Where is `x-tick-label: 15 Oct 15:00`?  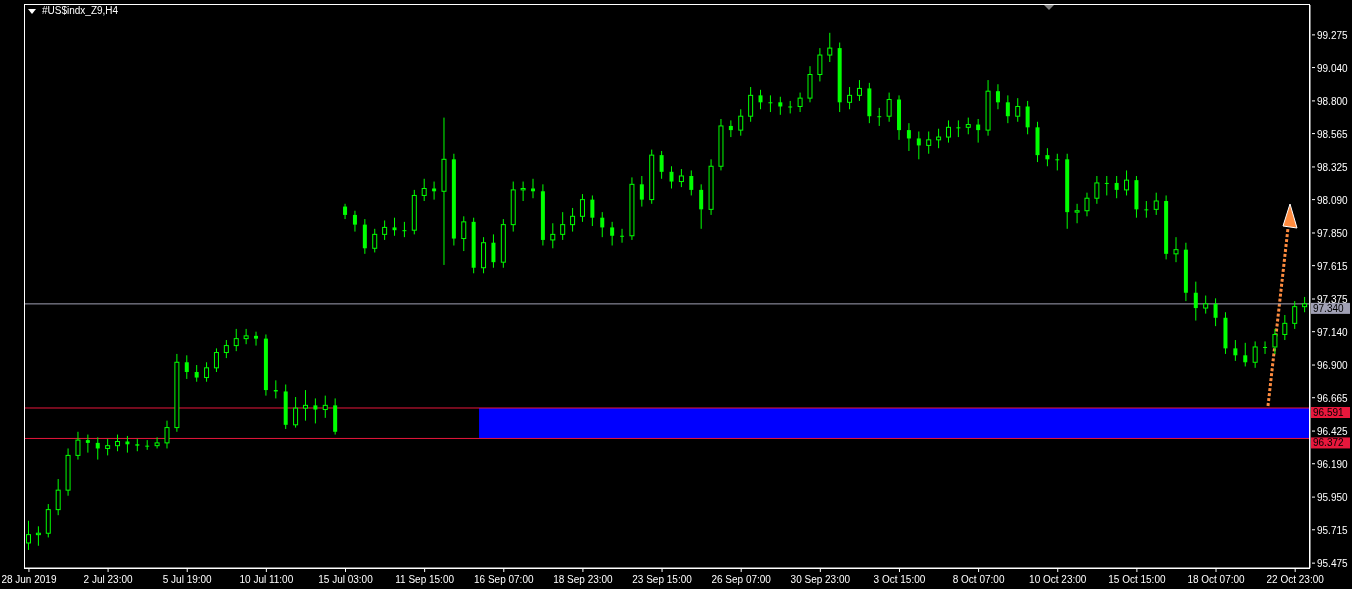 x-tick-label: 15 Oct 15:00 is located at coordinates (1137, 579).